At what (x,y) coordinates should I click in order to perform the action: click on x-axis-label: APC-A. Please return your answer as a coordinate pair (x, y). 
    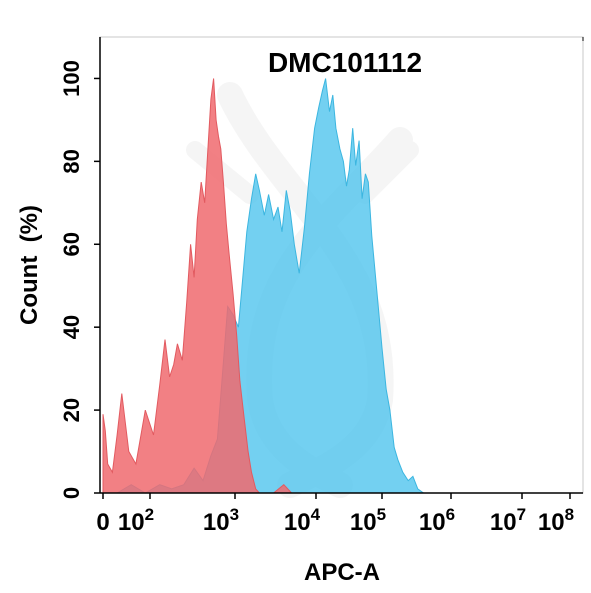
    Looking at the image, I should click on (342, 572).